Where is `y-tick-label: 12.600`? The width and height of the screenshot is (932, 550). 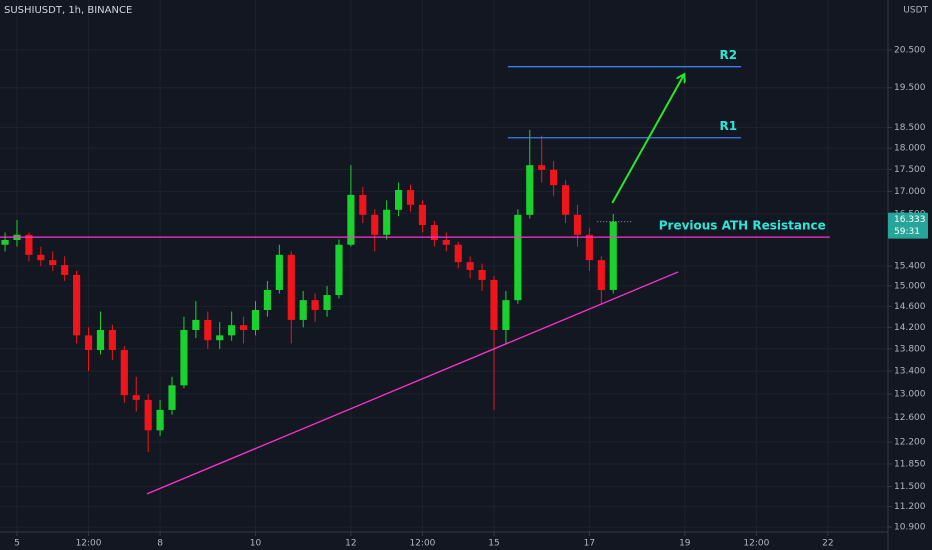
y-tick-label: 12.600 is located at coordinates (910, 418).